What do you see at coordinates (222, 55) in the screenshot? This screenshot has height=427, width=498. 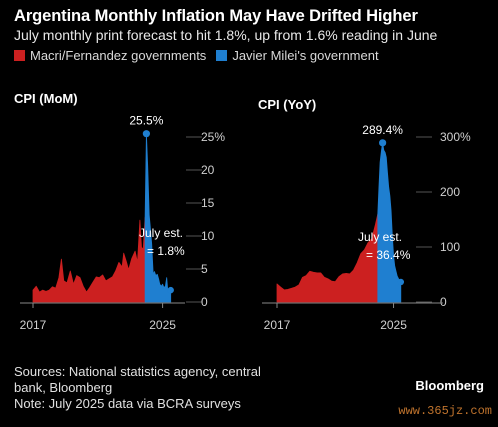 I see `legend-swatch-blue` at bounding box center [222, 55].